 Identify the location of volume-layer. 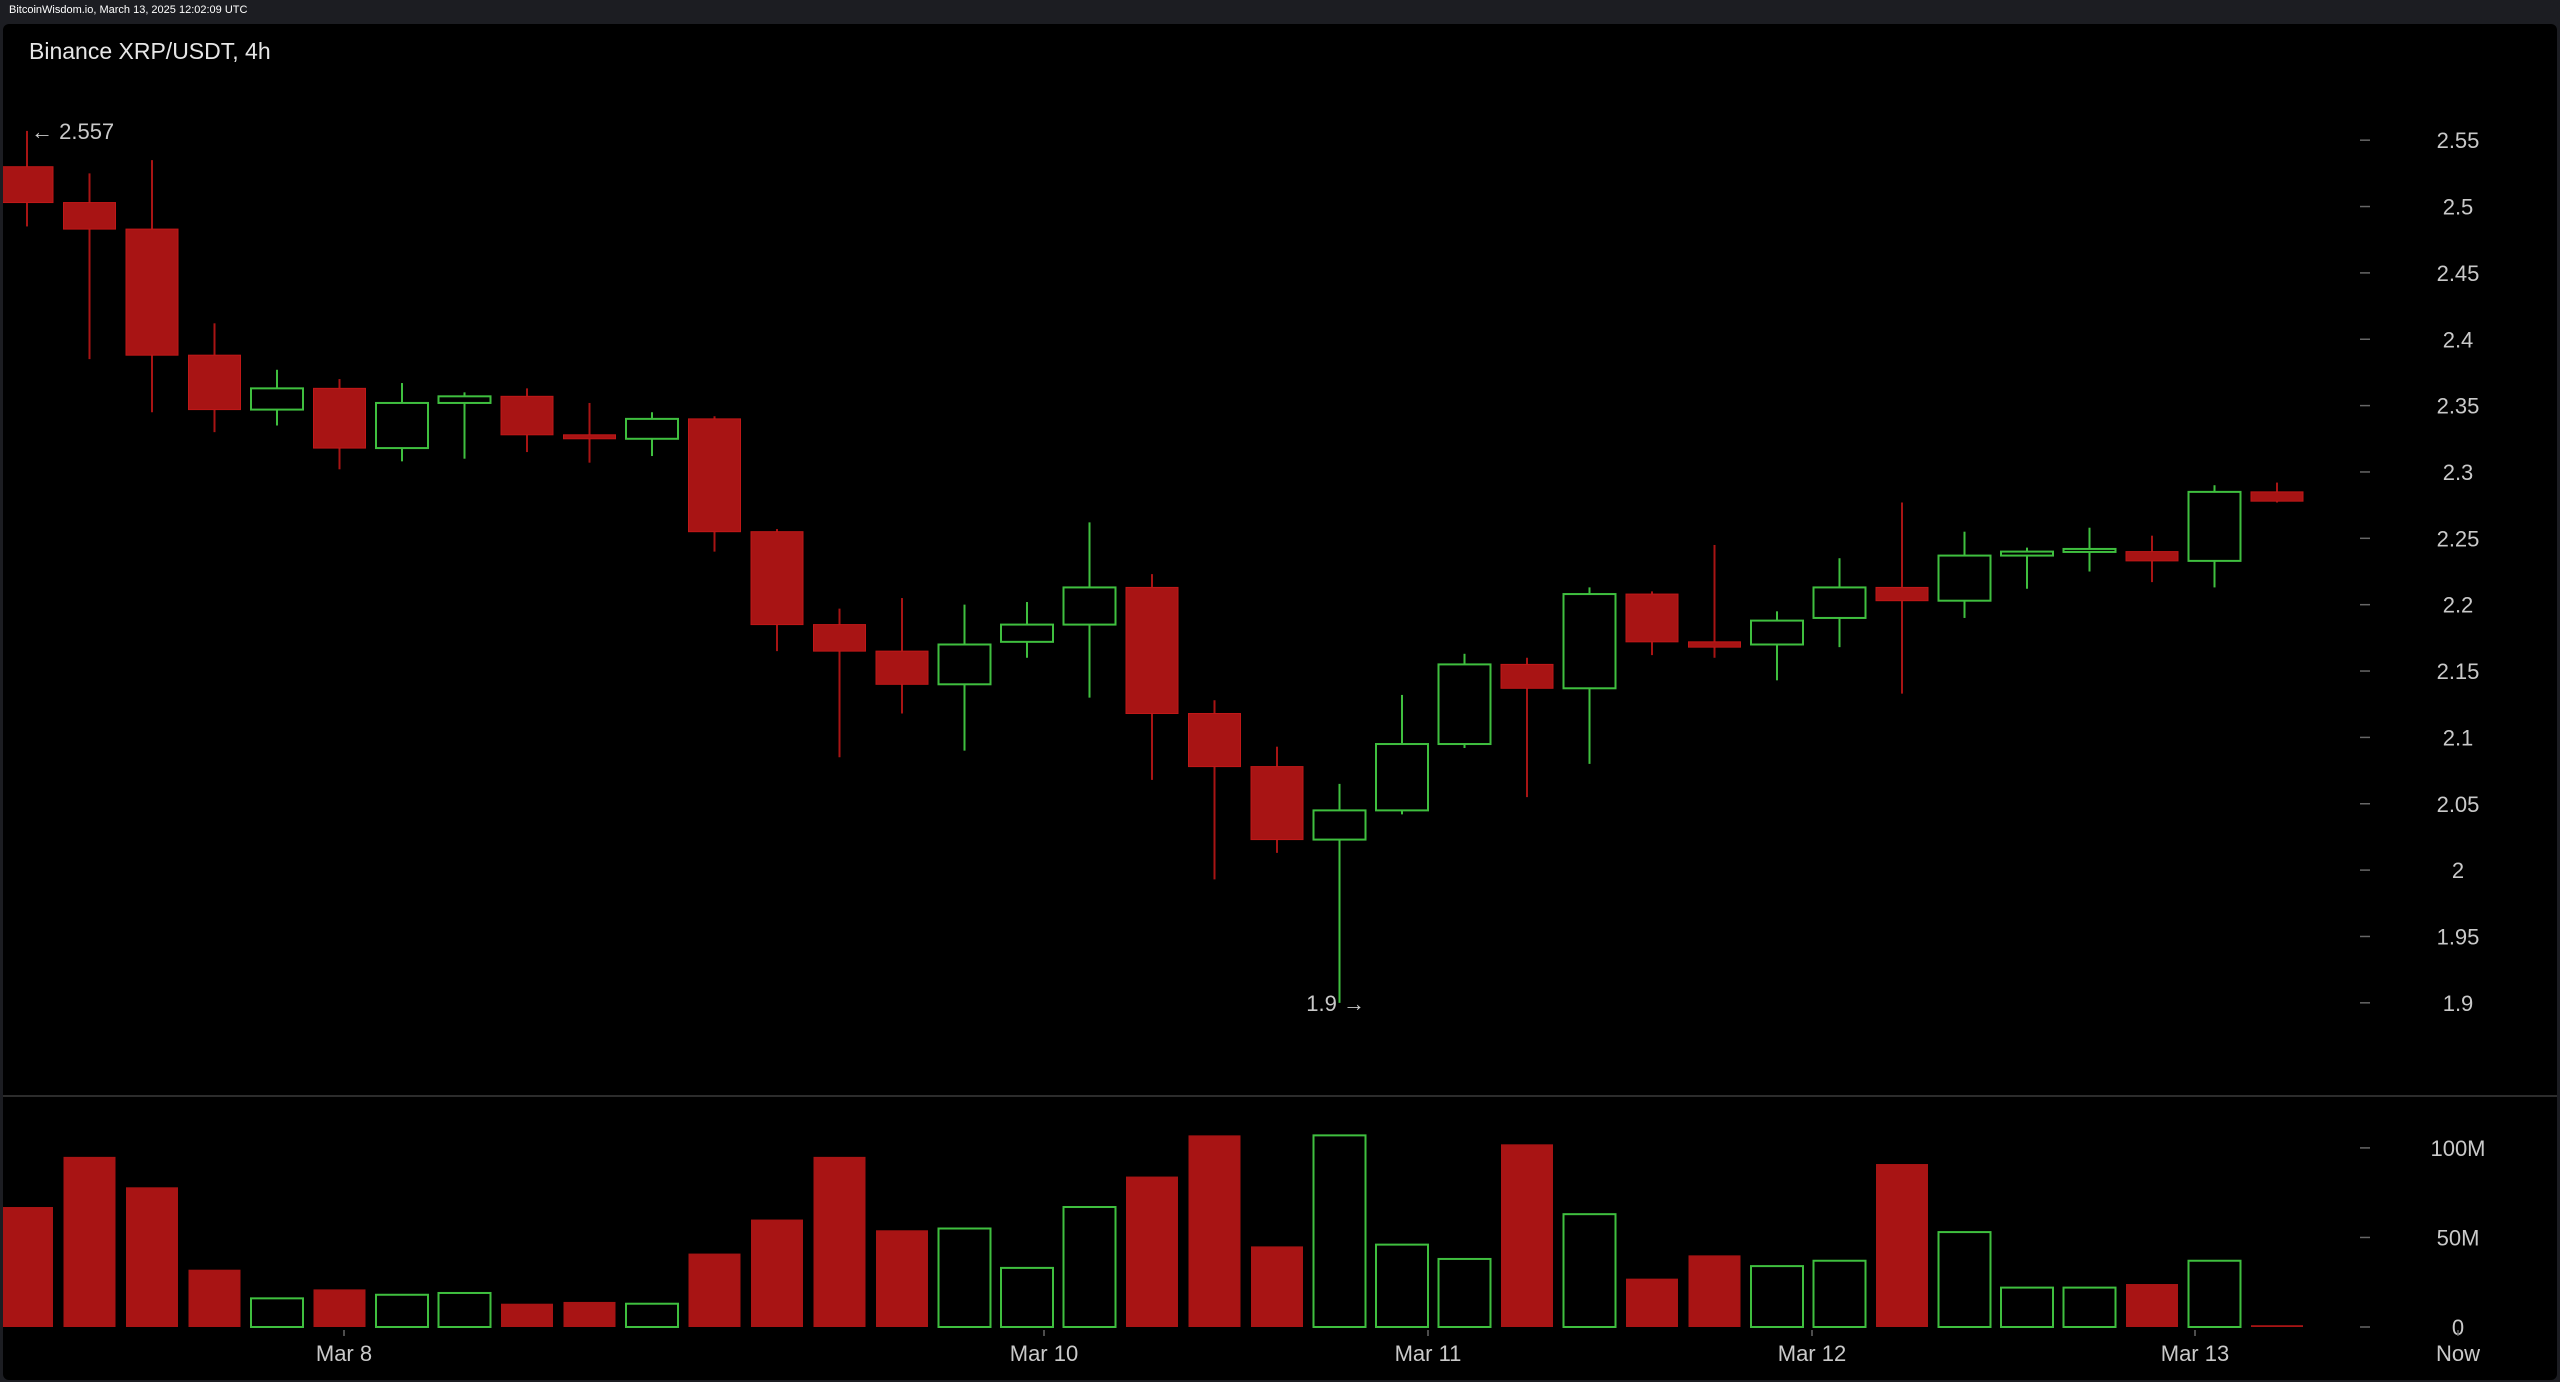
(1153, 1231).